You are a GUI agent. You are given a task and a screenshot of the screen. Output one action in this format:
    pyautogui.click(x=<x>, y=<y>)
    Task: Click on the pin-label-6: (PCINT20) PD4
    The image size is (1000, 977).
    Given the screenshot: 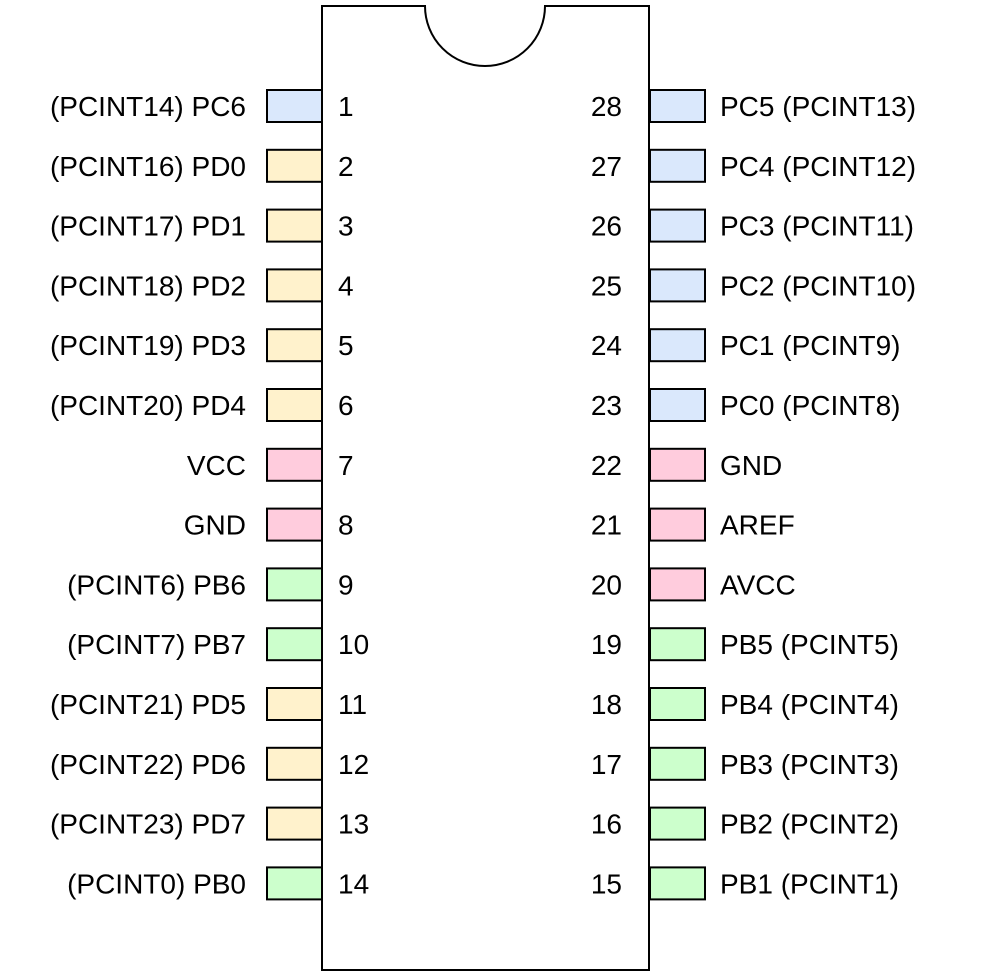 What is the action you would take?
    pyautogui.click(x=148, y=405)
    